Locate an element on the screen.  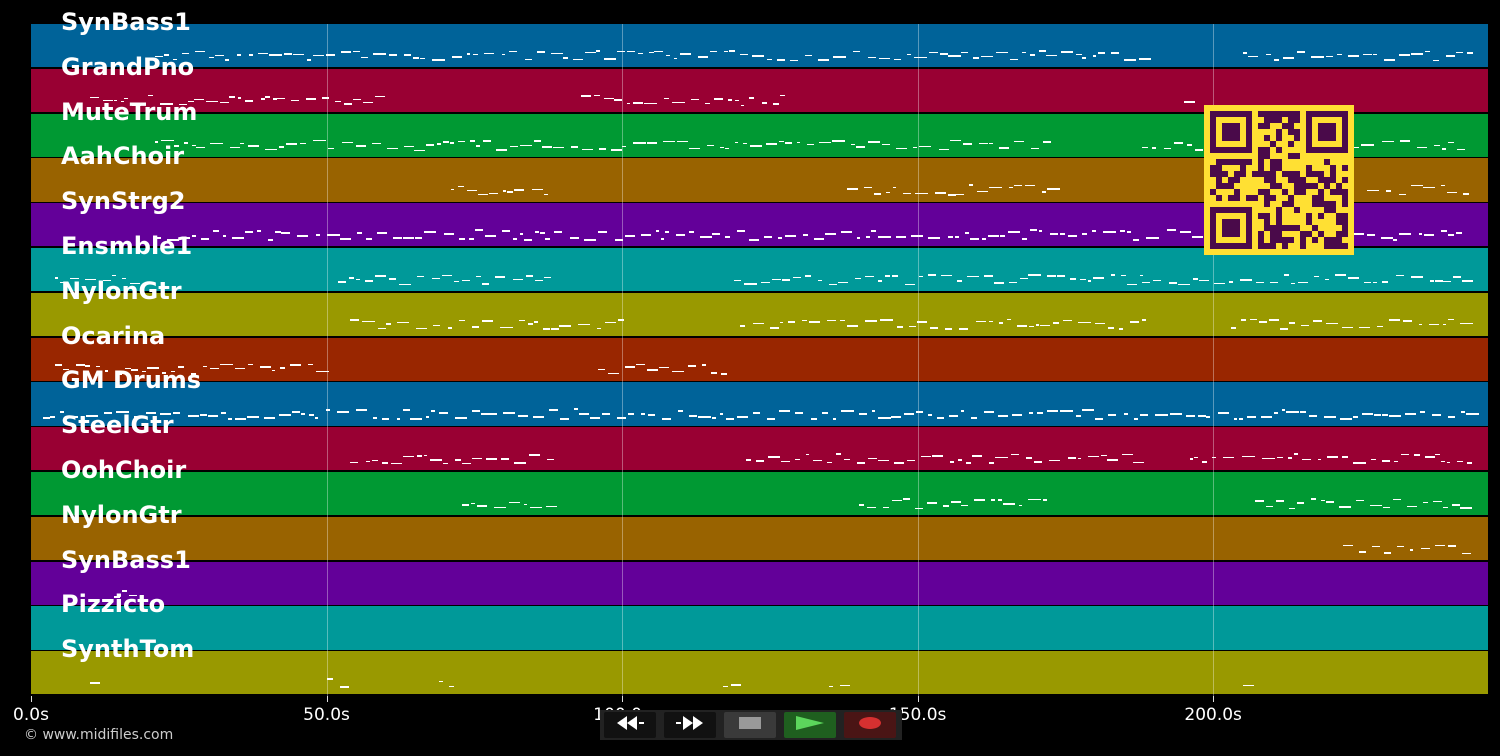
rewind-button is located at coordinates (630, 725).